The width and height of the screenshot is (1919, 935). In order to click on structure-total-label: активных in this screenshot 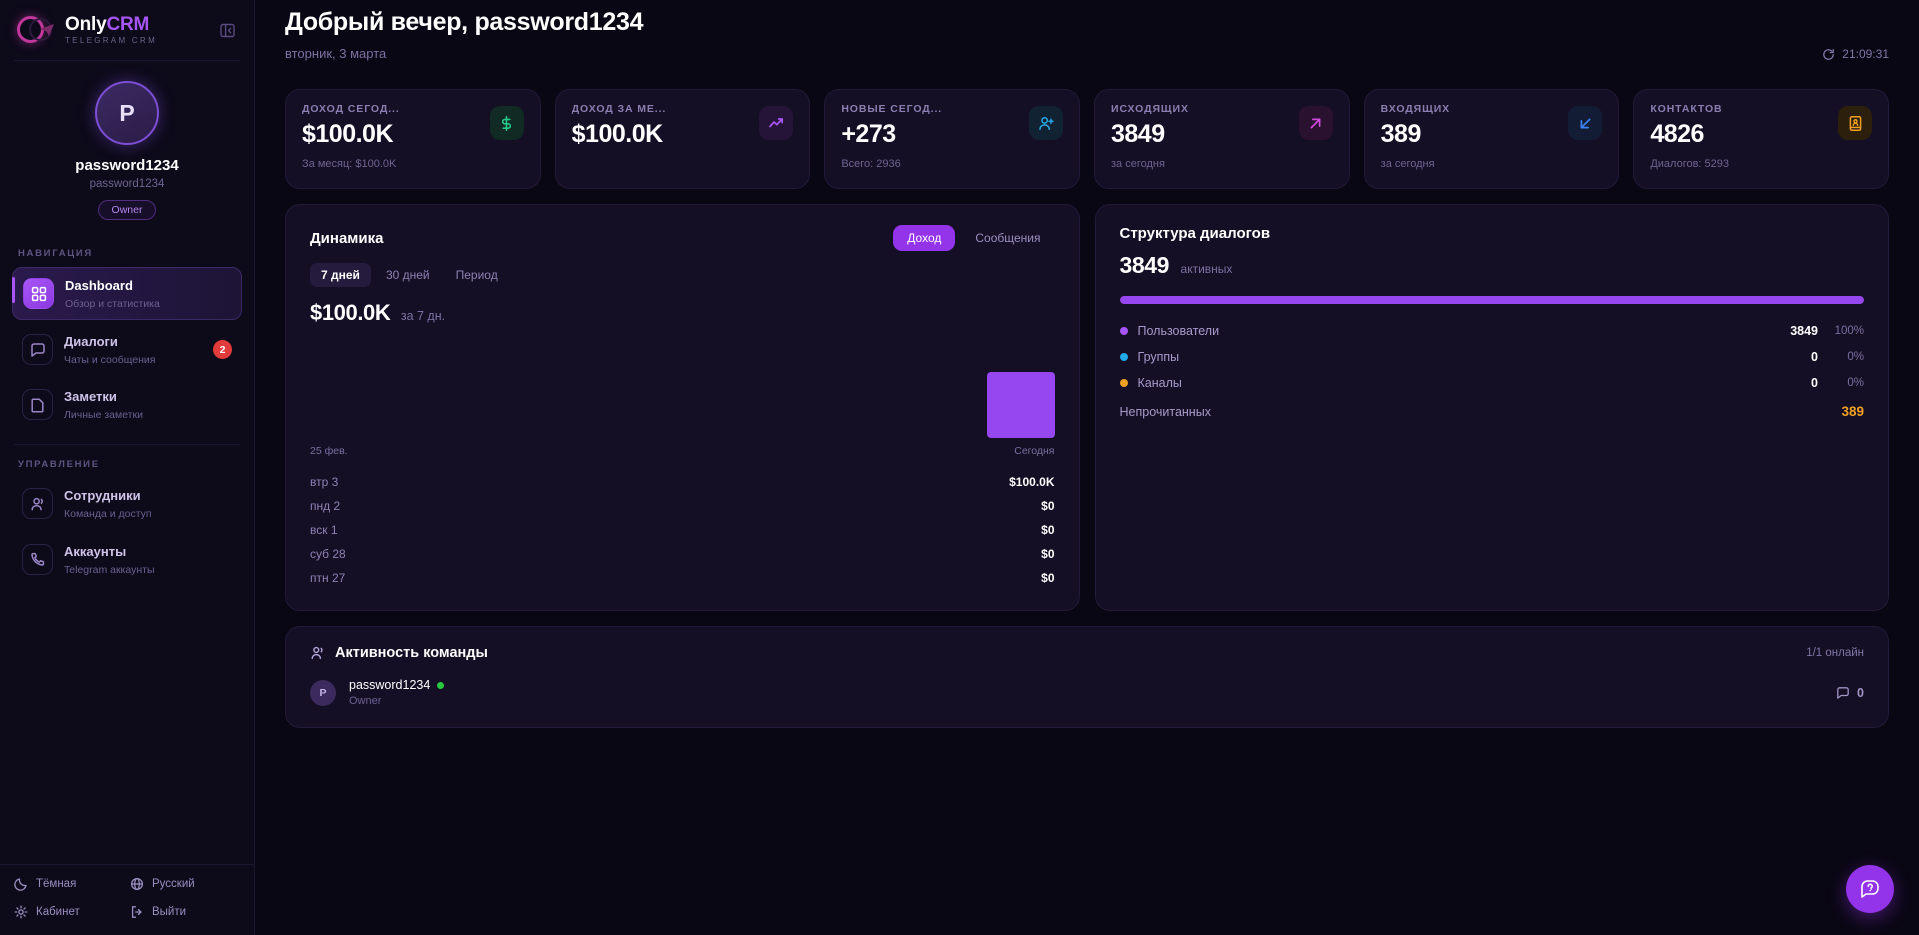, I will do `click(1206, 269)`.